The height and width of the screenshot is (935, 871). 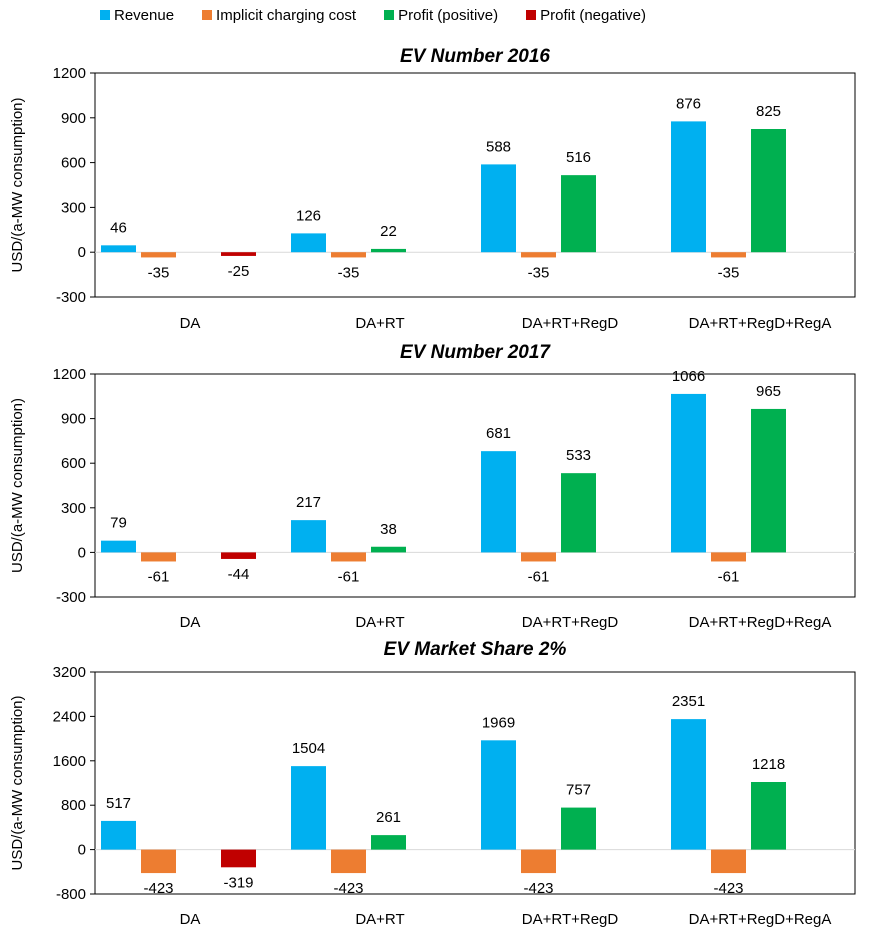 What do you see at coordinates (238, 555) in the screenshot?
I see `chart-2-bar-profit-negative` at bounding box center [238, 555].